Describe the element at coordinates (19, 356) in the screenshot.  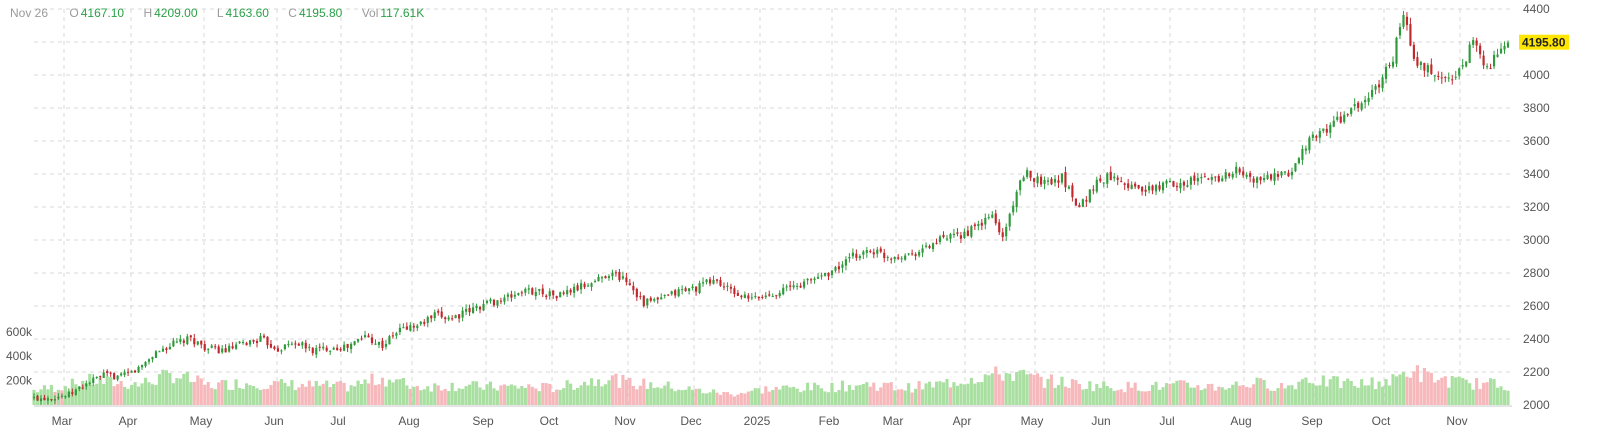
I see `volume-axis-label: 400k` at that location.